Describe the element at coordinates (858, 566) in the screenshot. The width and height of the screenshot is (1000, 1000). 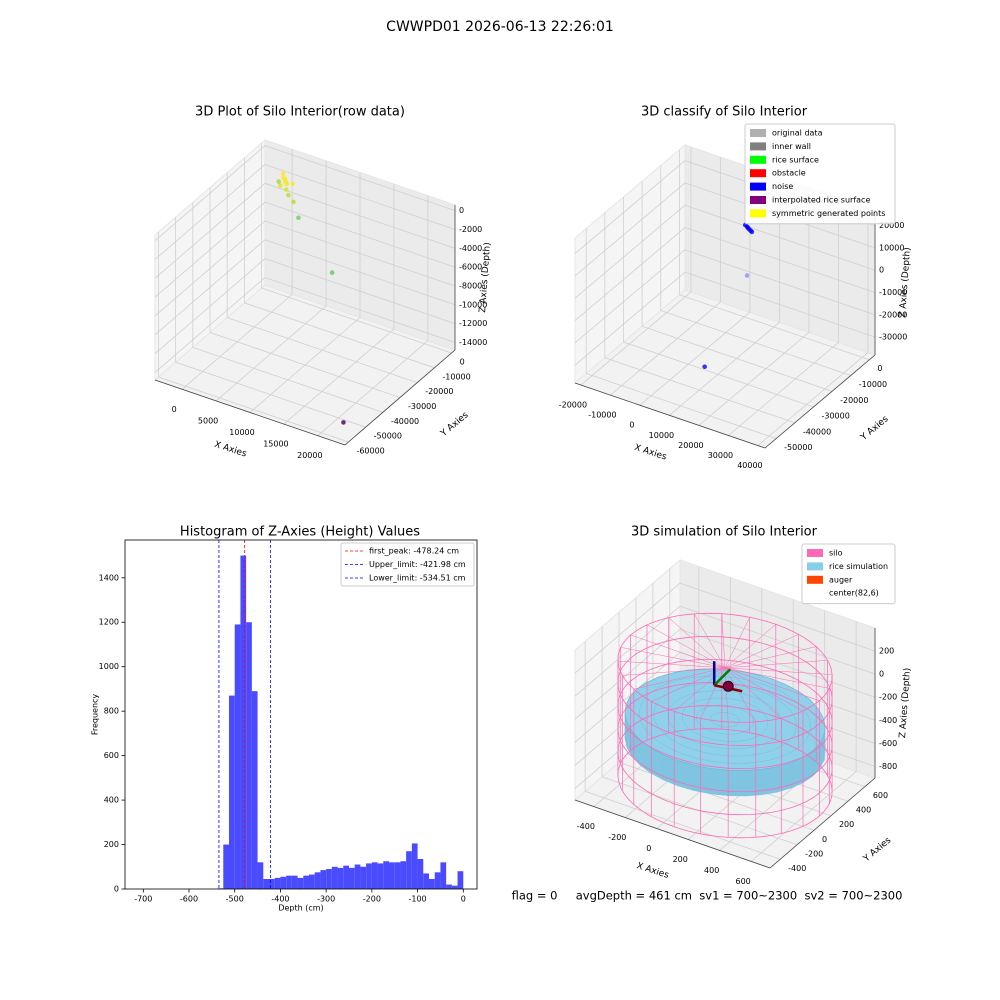
I see `legend-label: rice simulation` at that location.